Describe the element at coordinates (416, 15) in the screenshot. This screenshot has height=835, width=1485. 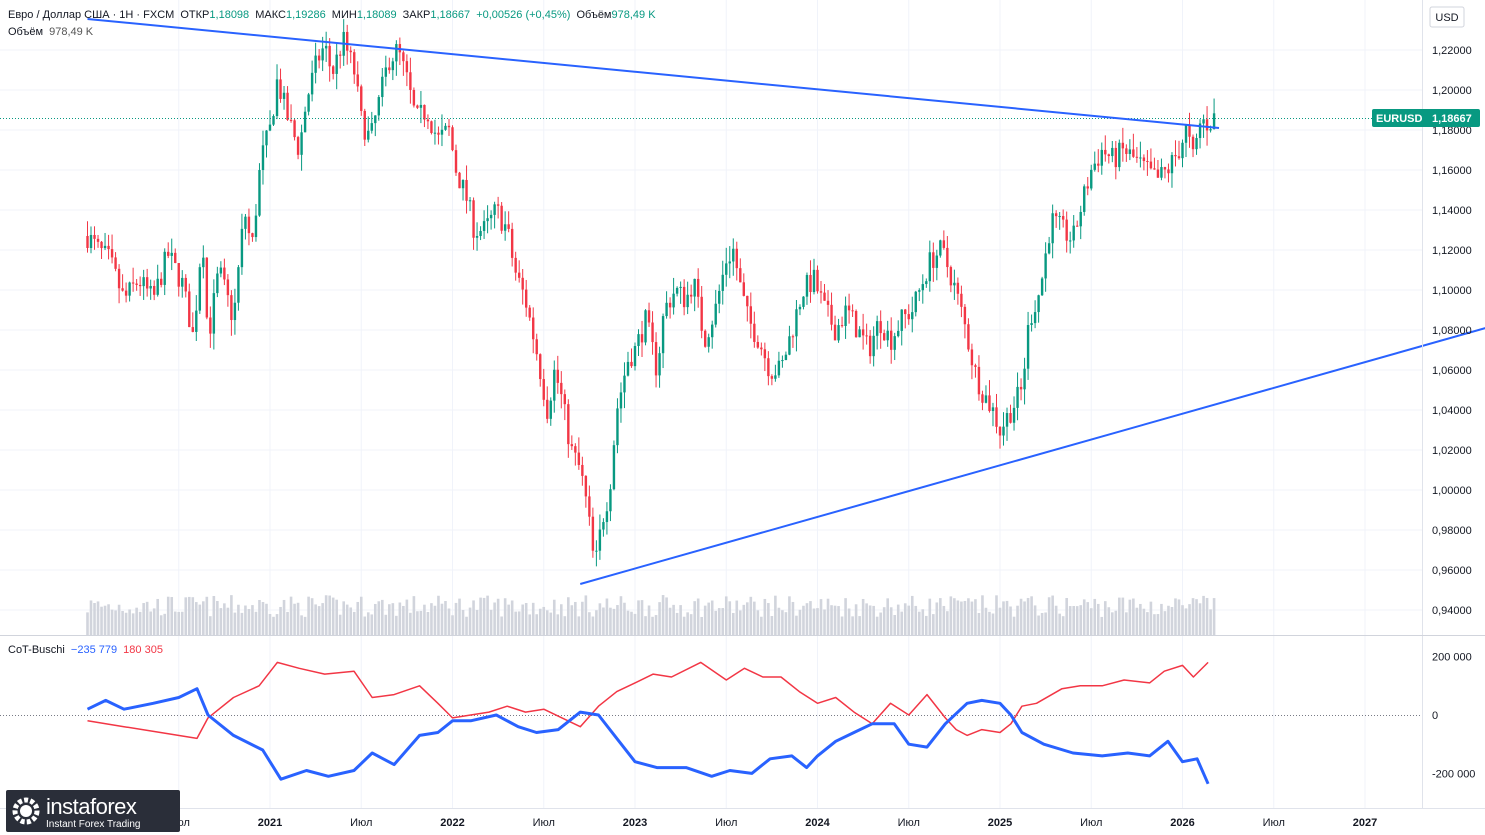
I see `close-label: ЗАКР` at that location.